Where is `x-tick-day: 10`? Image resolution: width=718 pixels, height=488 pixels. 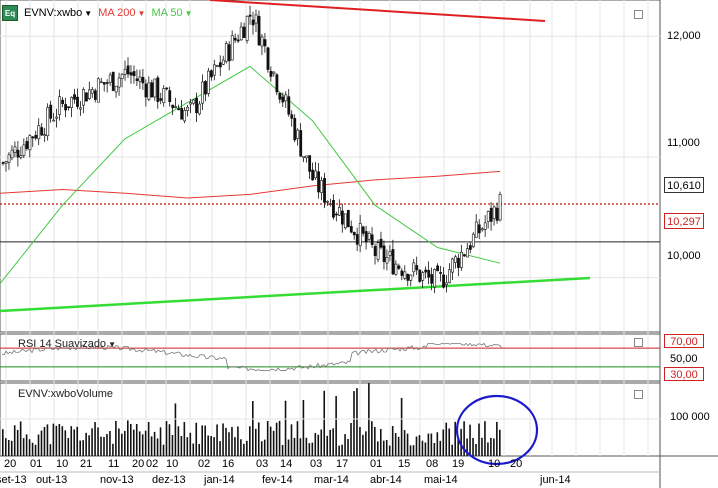
x-tick-day: 10 is located at coordinates (494, 464).